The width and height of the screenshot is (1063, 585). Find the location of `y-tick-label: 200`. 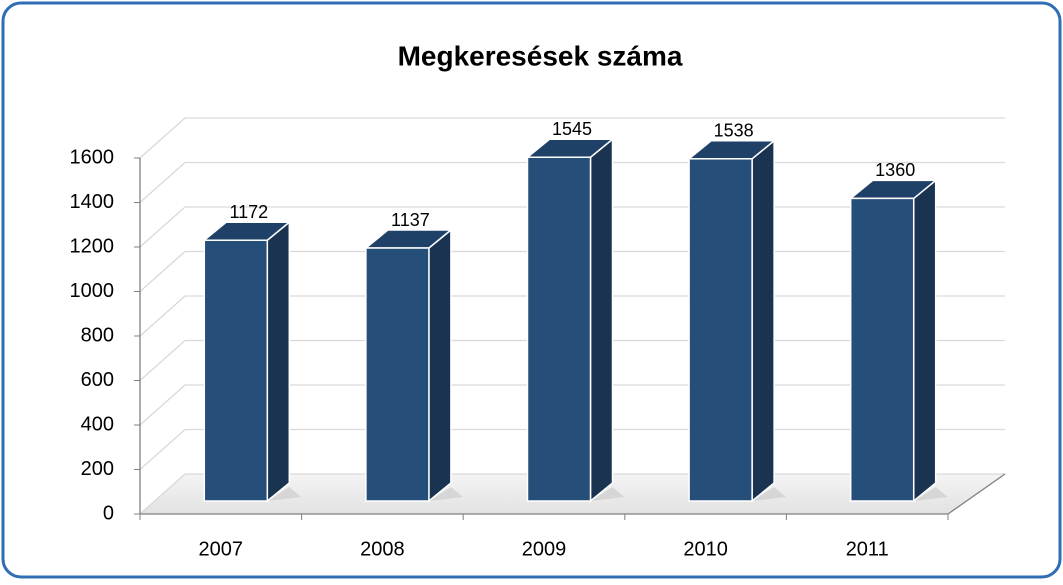

y-tick-label: 200 is located at coordinates (97, 469).